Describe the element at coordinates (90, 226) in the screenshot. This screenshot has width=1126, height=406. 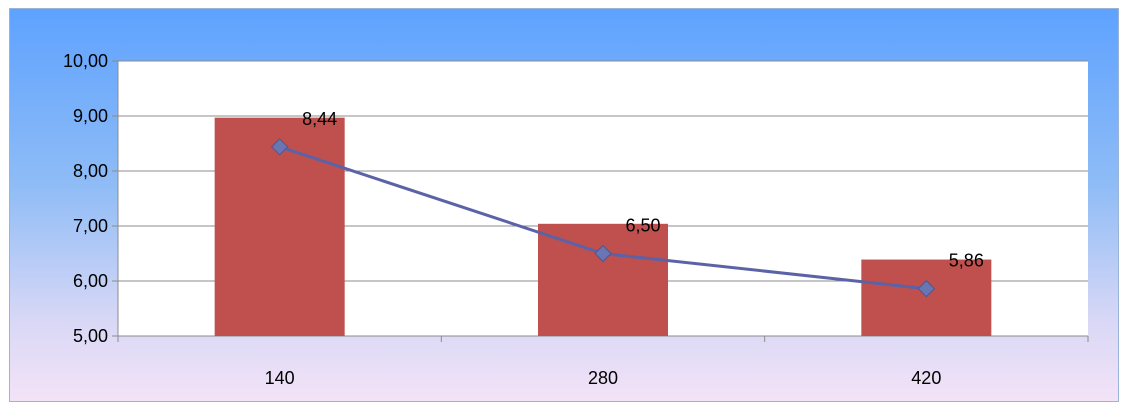
I see `y-tick-label: 7,00` at that location.